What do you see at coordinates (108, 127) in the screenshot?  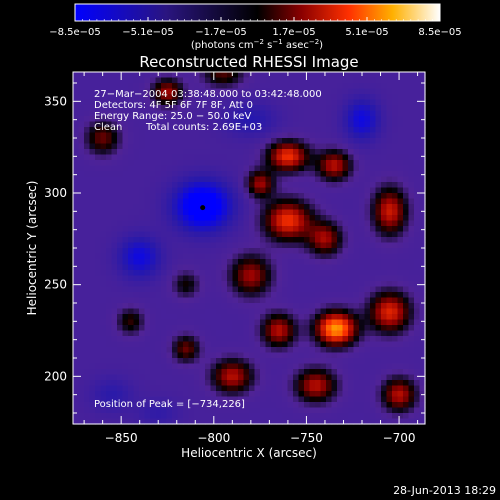 I see `clean-label: Clean` at bounding box center [108, 127].